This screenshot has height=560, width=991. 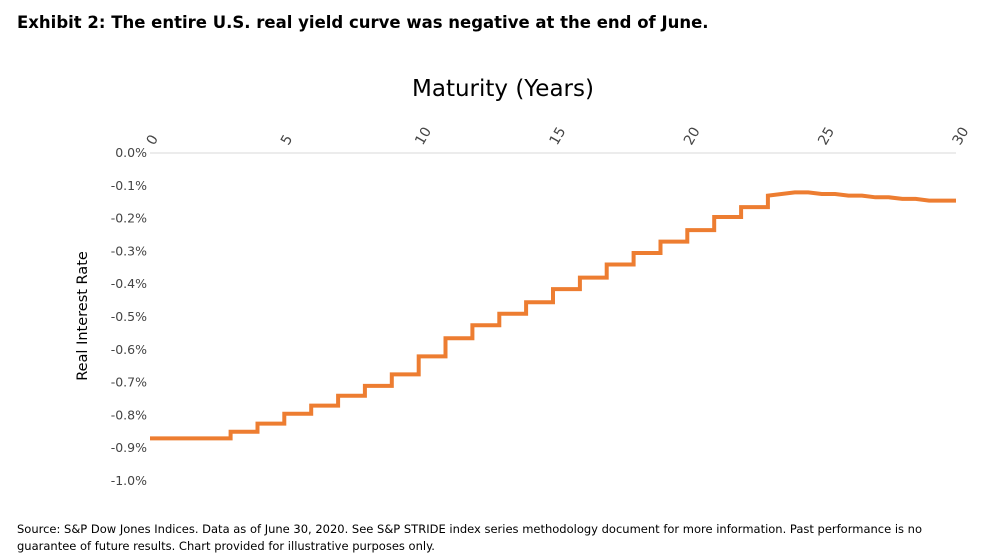 What do you see at coordinates (961, 136) in the screenshot?
I see `x-tick-label: 30` at bounding box center [961, 136].